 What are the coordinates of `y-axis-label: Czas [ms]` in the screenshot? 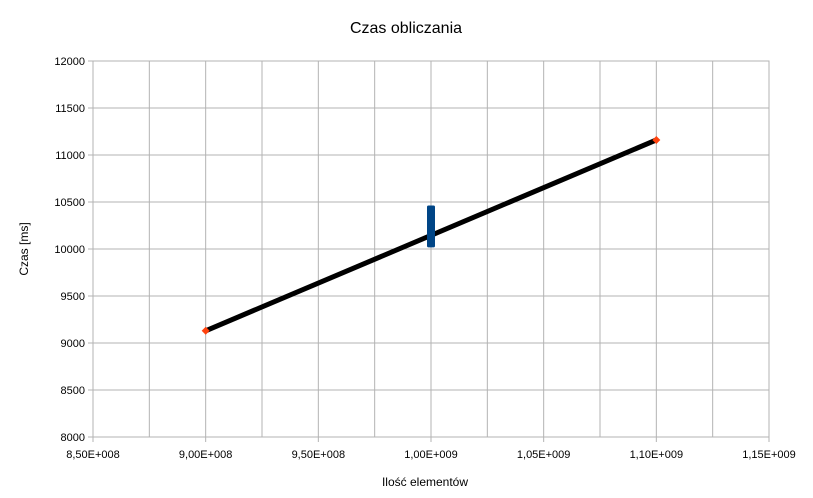 It's located at (24, 248).